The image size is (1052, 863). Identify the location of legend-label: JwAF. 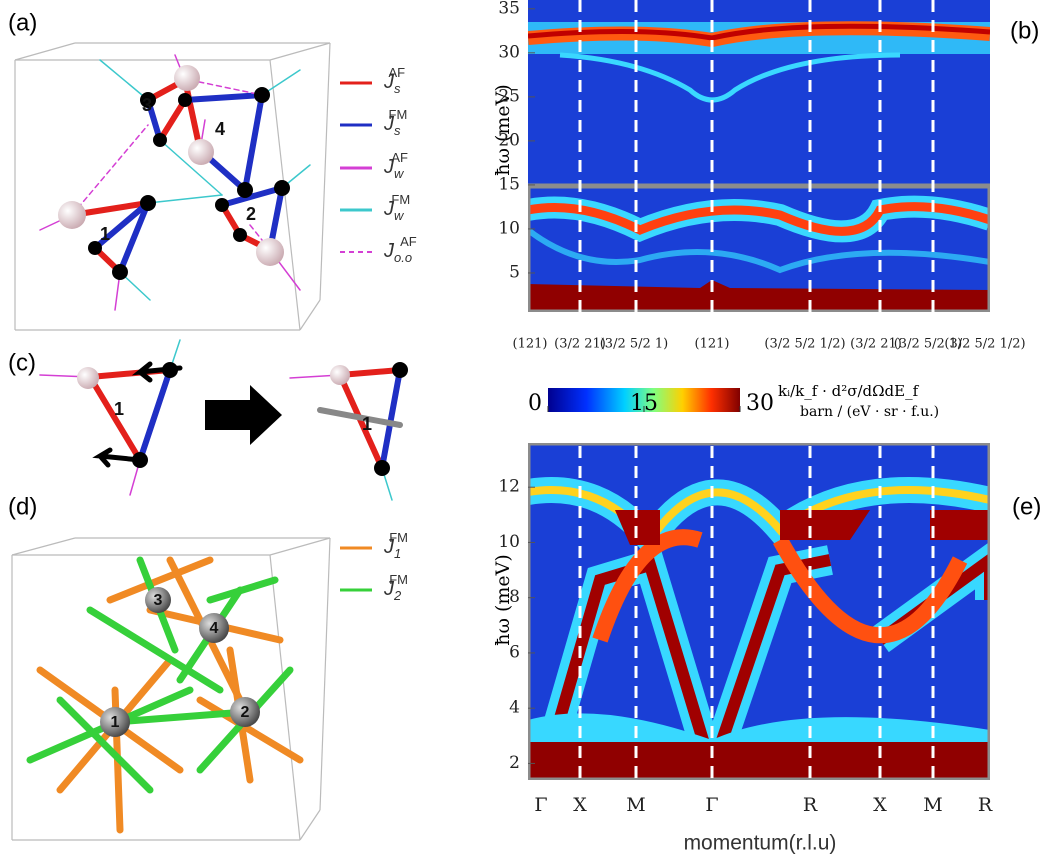
(395, 165).